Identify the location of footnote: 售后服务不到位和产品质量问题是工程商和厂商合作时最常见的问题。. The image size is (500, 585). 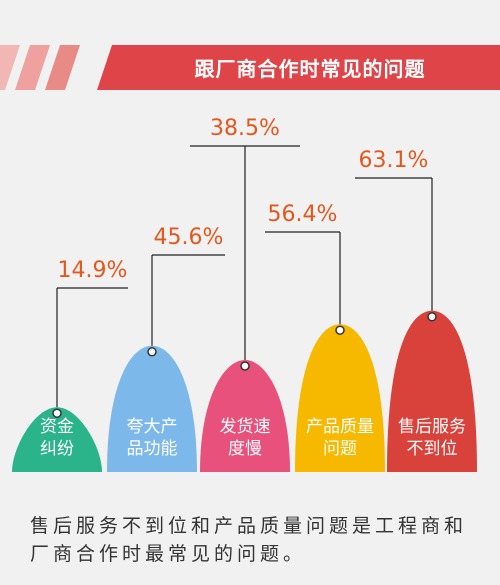
(249, 540).